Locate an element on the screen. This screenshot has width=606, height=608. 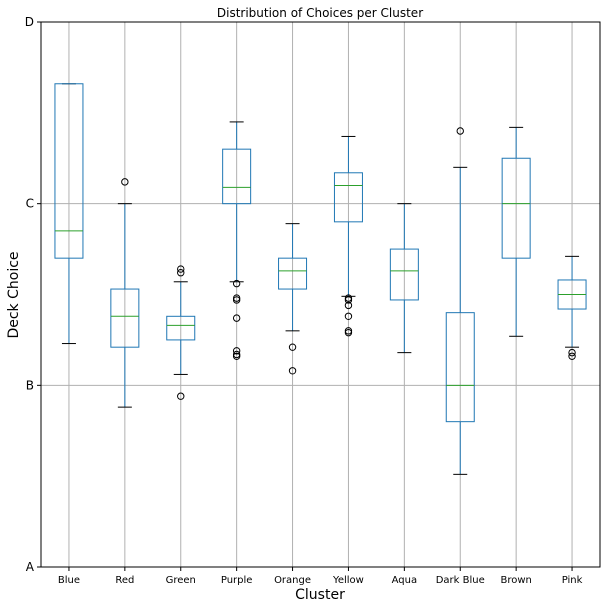
x-tick-label: Blue is located at coordinates (69, 580).